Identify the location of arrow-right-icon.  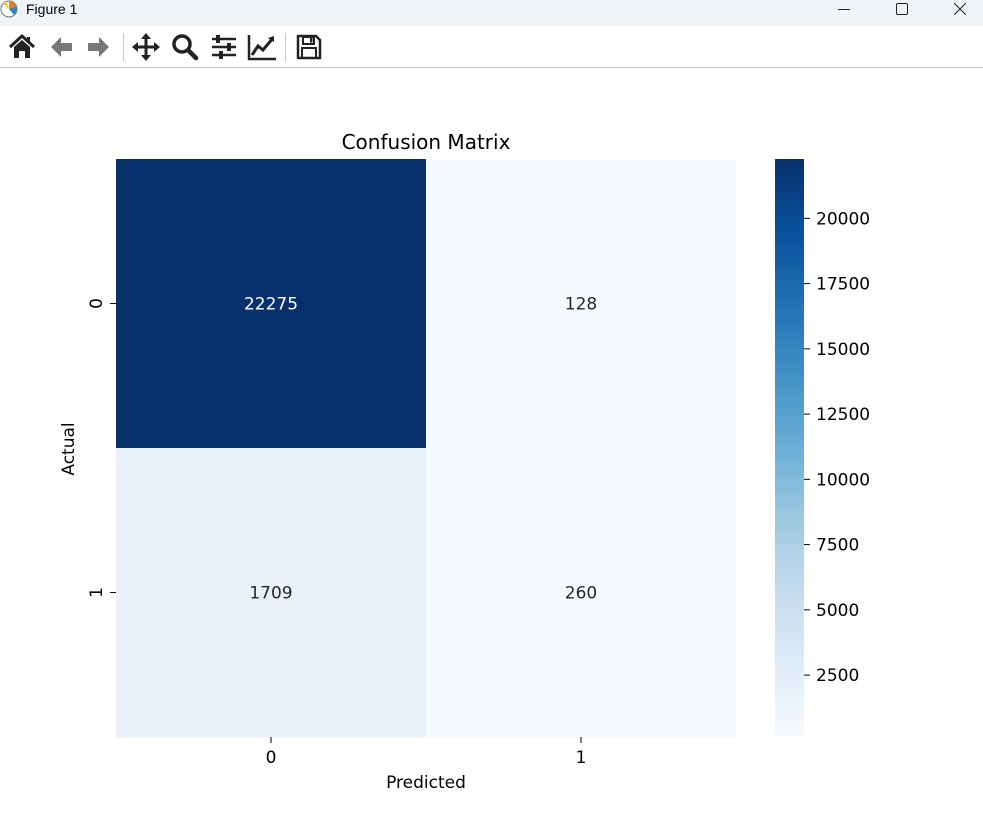
(98, 47).